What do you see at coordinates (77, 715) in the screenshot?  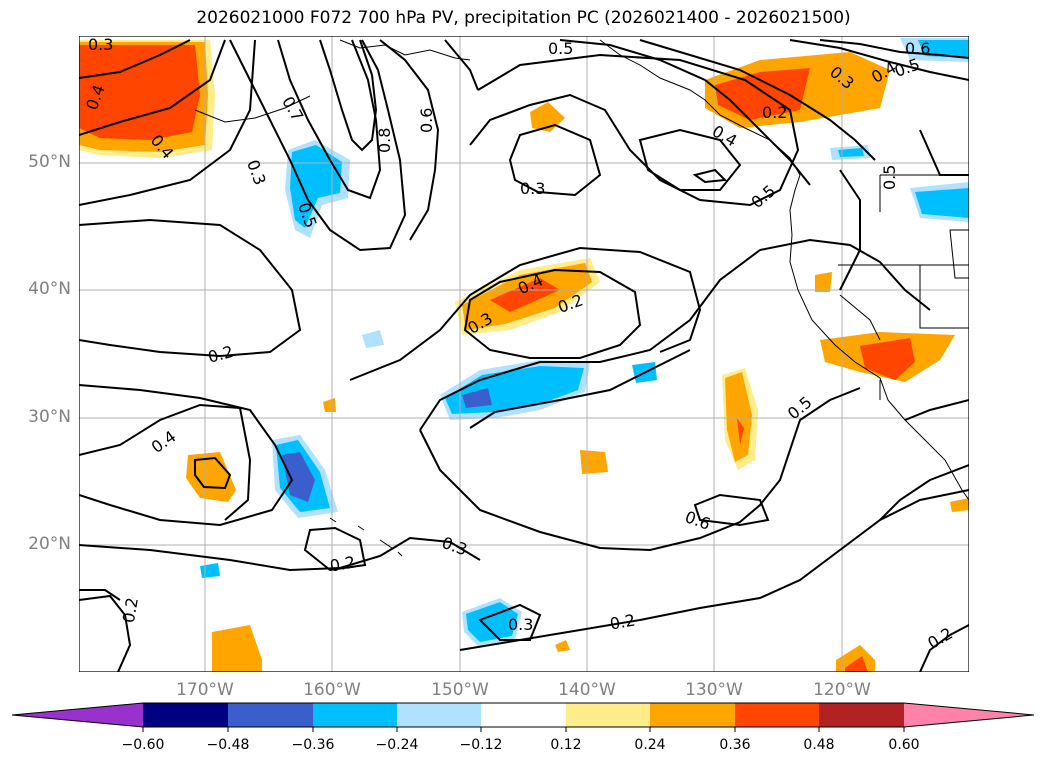 I see `colorbar-extend-min` at bounding box center [77, 715].